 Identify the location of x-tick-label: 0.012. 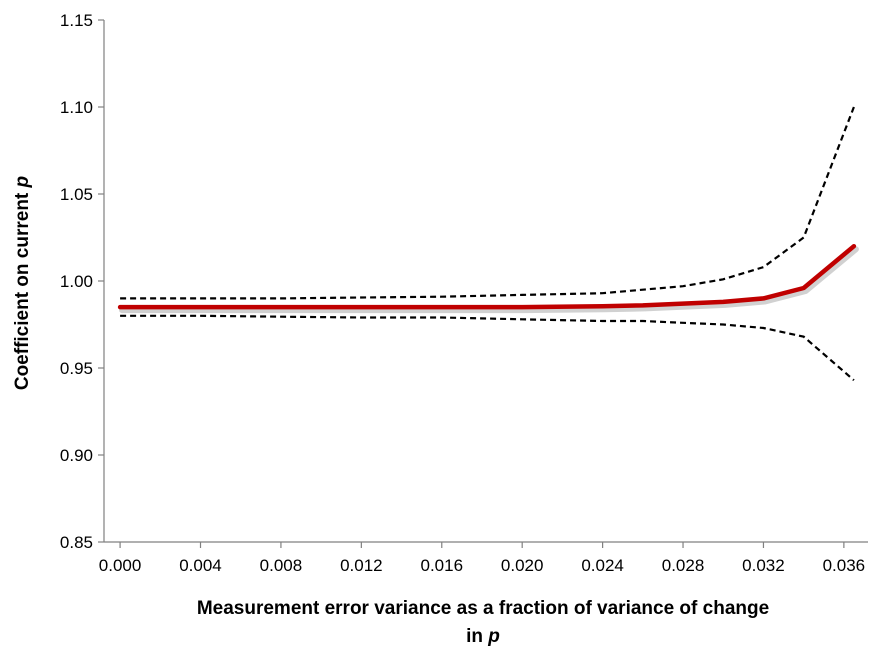
(361, 565).